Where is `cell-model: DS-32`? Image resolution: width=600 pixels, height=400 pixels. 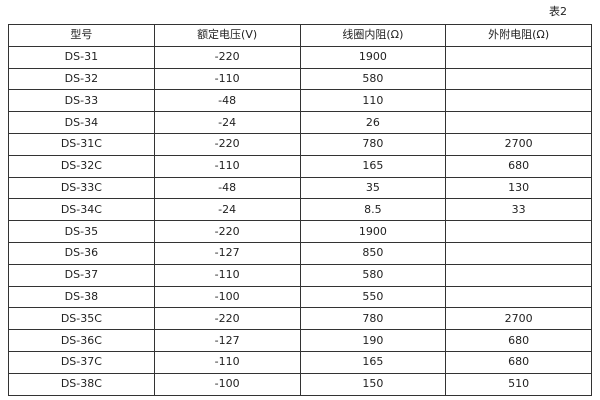
cell-model: DS-32 is located at coordinates (81, 79).